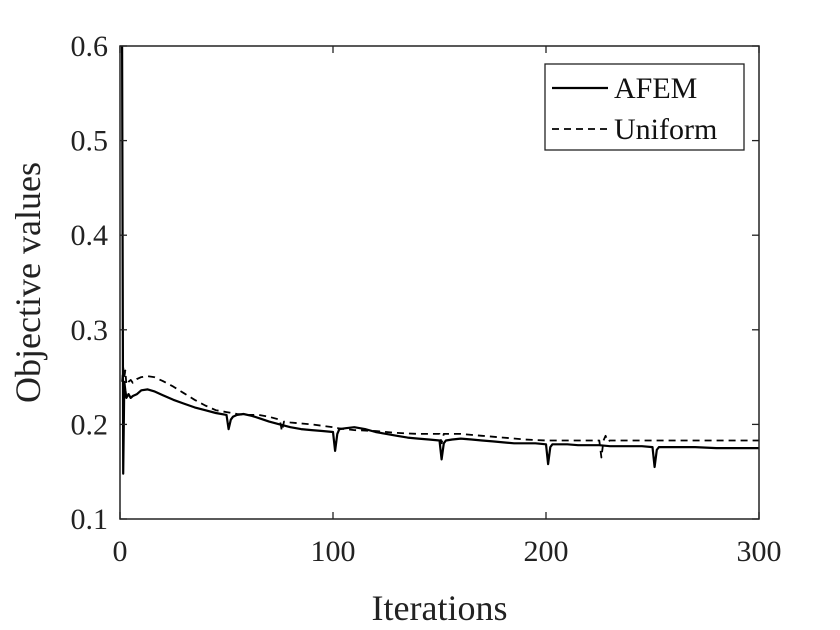  What do you see at coordinates (90, 141) in the screenshot?
I see `y-tick-label: 0.5` at bounding box center [90, 141].